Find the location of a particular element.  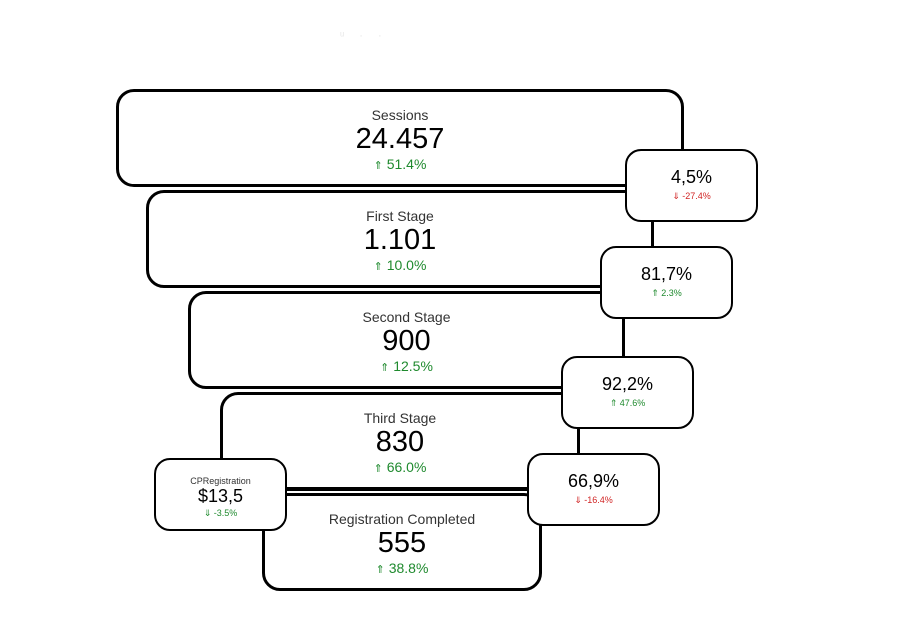

funnel-stage-sessions: Sessions 24.457 ⇑ 51.4% is located at coordinates (400, 138).